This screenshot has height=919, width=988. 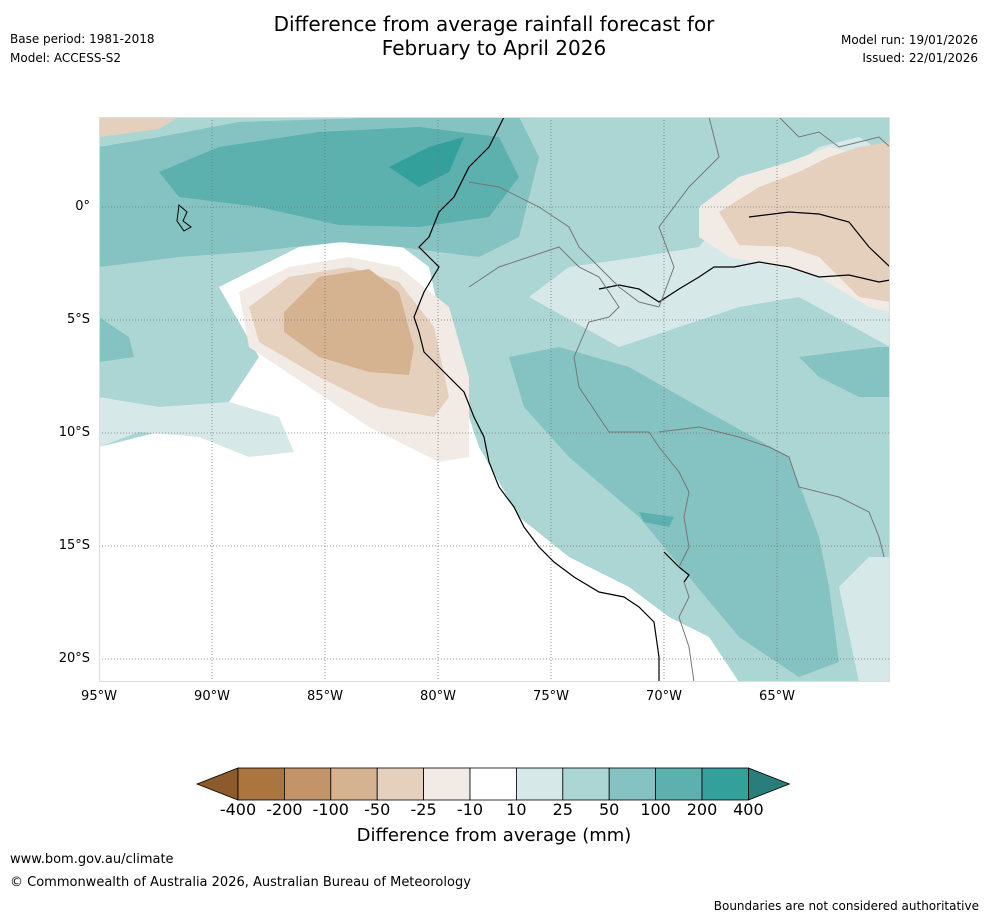 What do you see at coordinates (909, 40) in the screenshot?
I see `model-run-label: Model run: 19/01/2026` at bounding box center [909, 40].